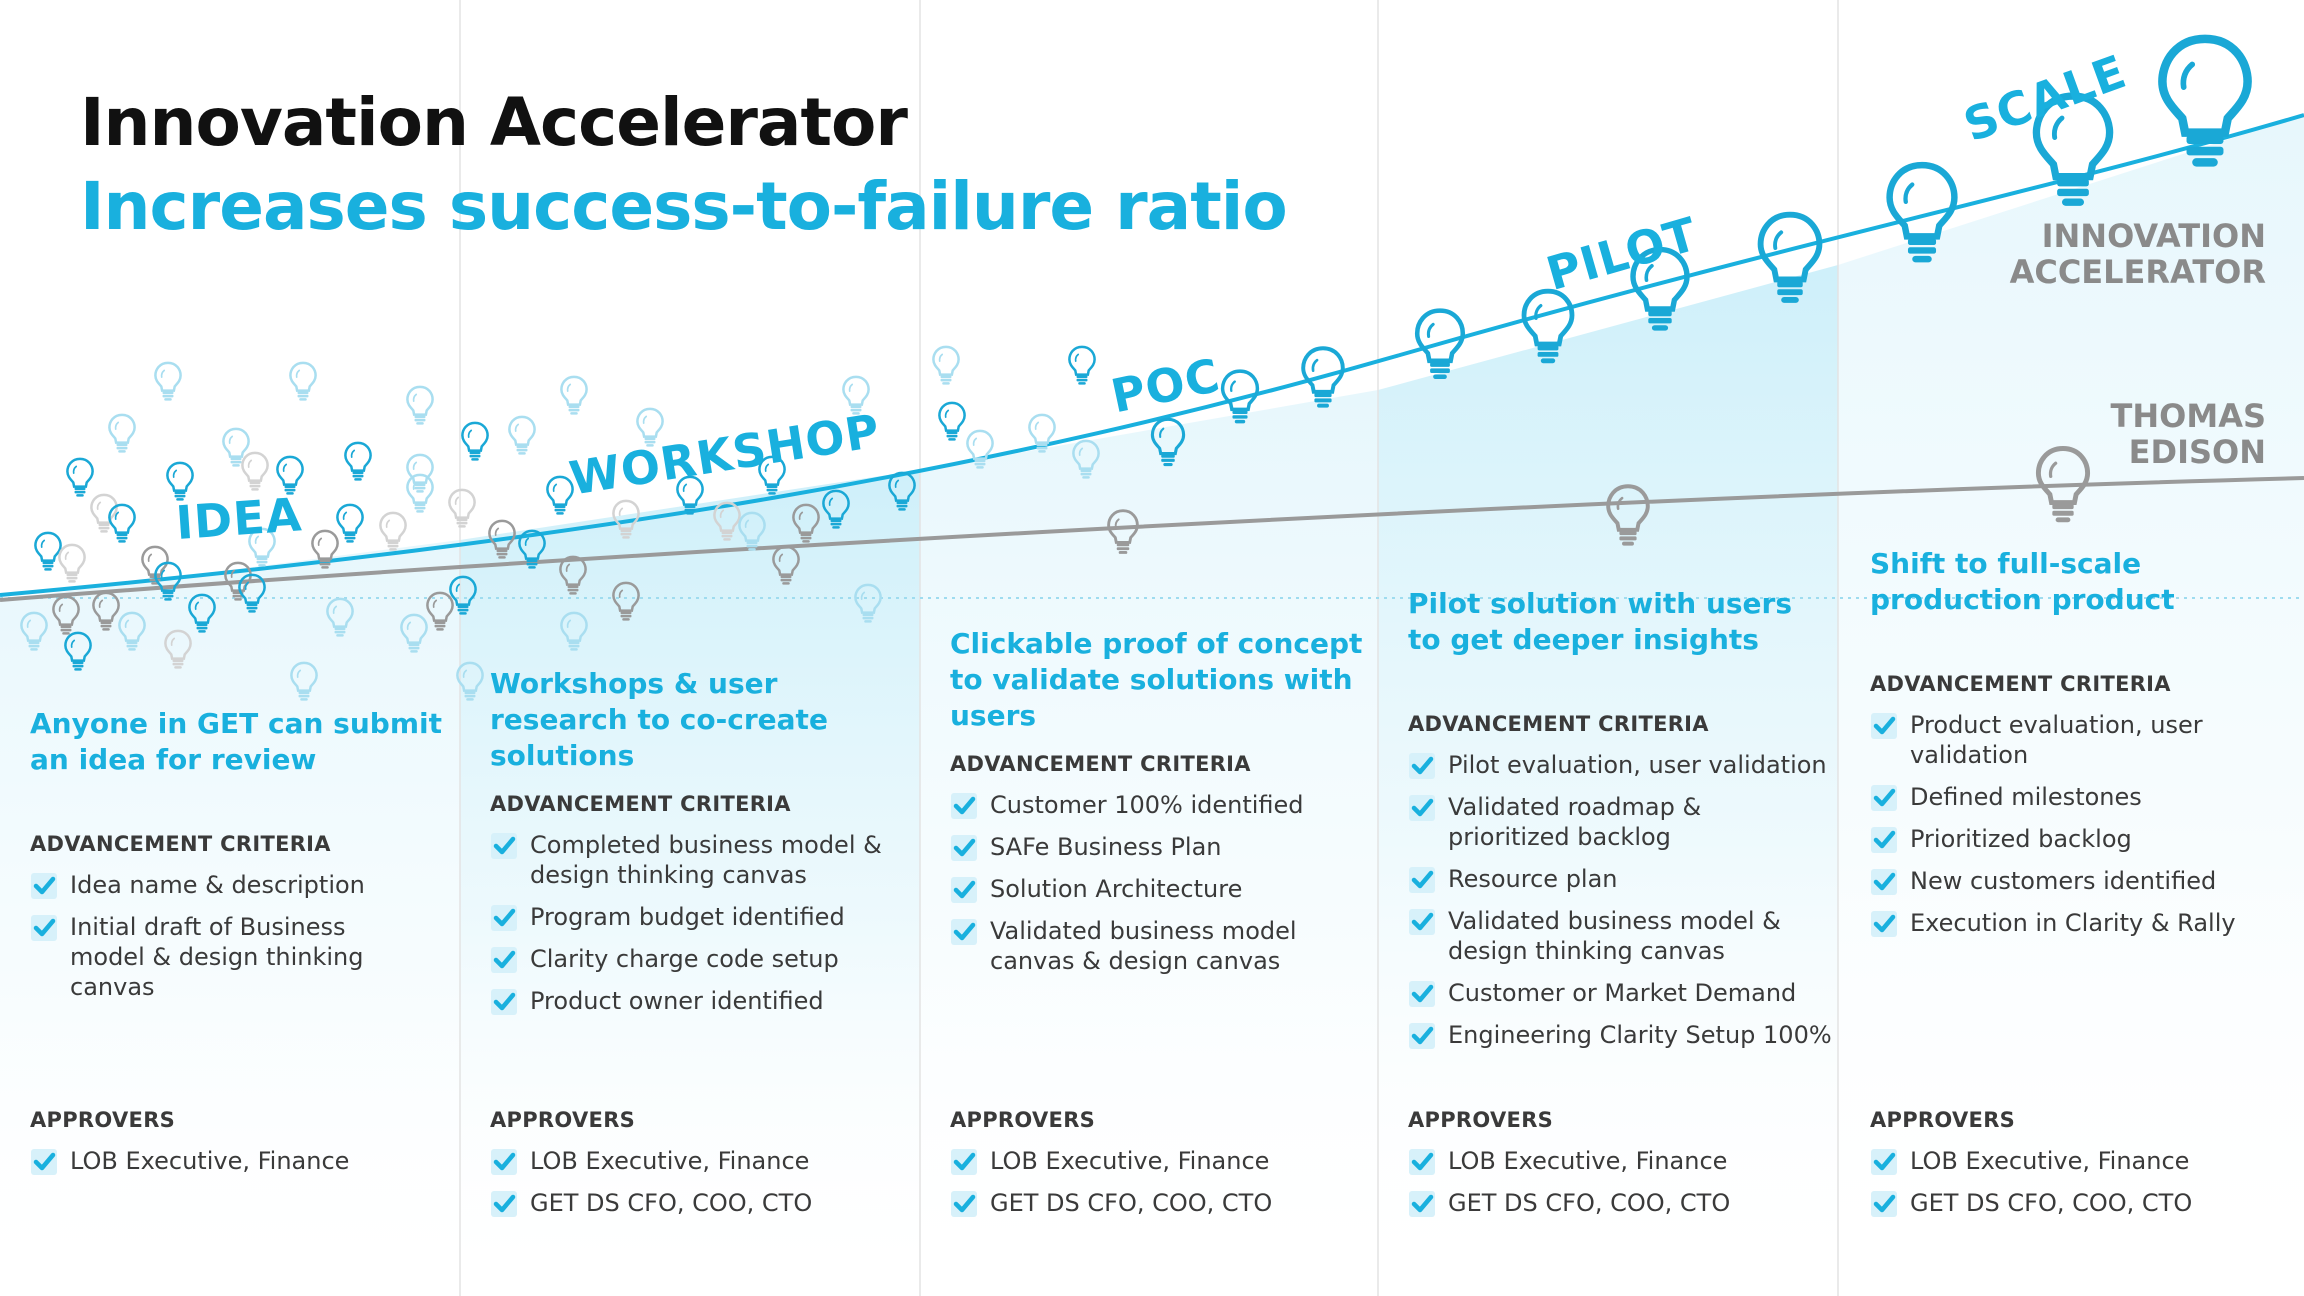 This screenshot has width=2304, height=1296. I want to click on criteria-item: Solution Architecture, so click(1165, 889).